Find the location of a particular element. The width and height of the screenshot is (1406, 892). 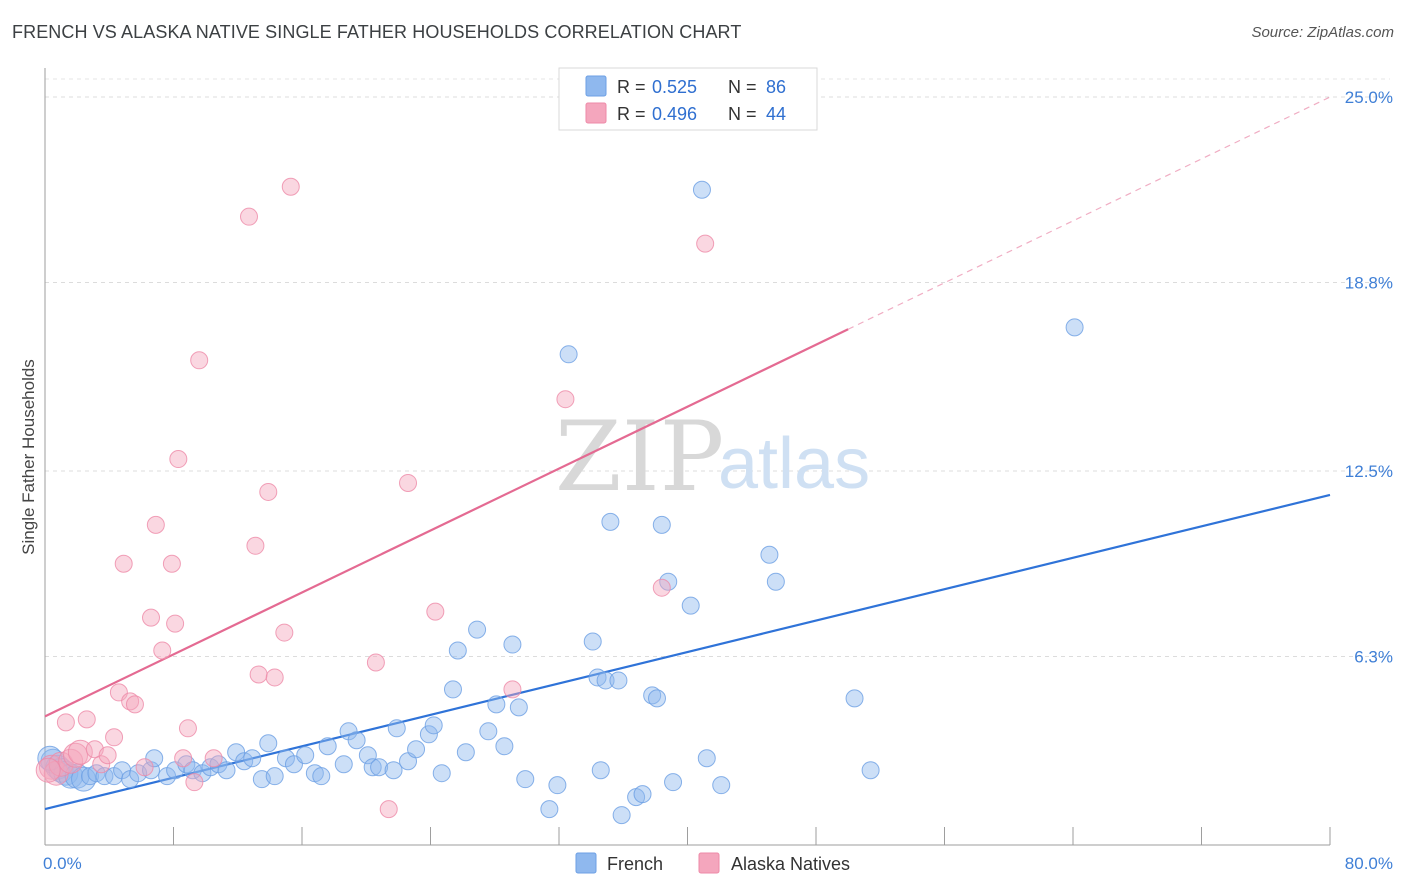

legend: French Alaska Natives is located at coordinates (712, 863).